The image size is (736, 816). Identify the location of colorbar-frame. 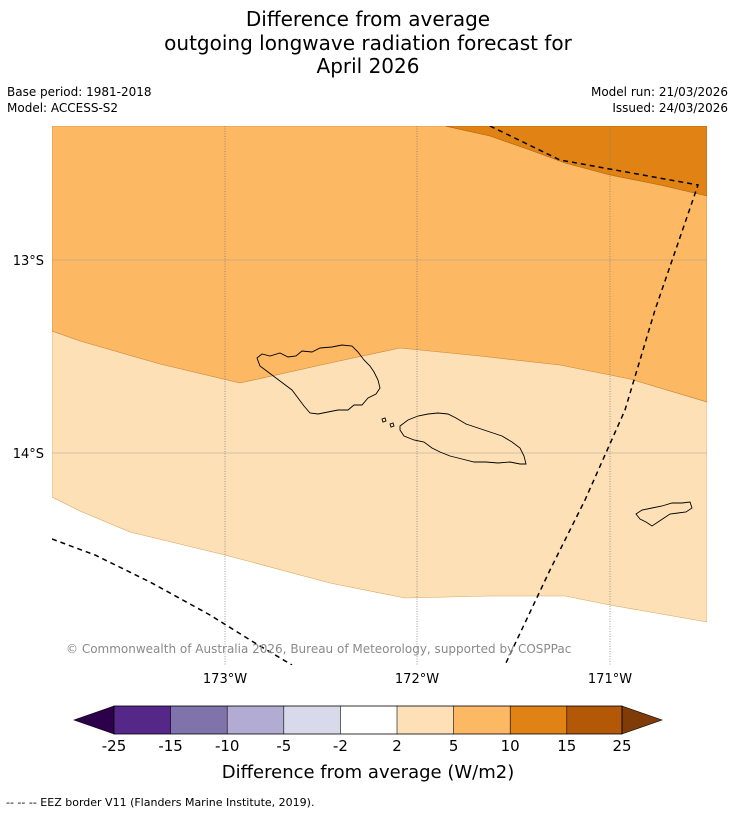
(368, 720).